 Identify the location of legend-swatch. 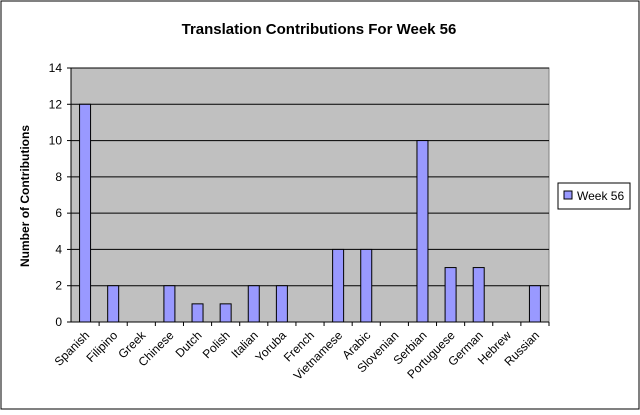
(568, 195).